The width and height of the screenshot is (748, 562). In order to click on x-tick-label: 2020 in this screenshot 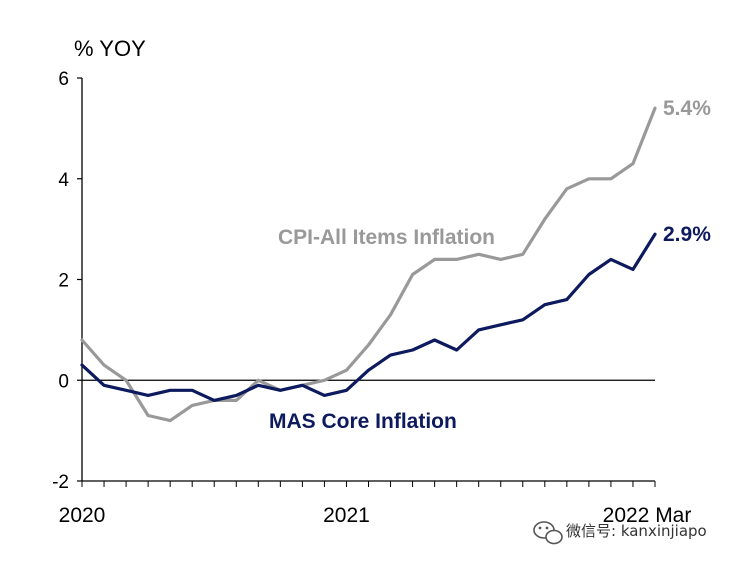, I will do `click(82, 515)`.